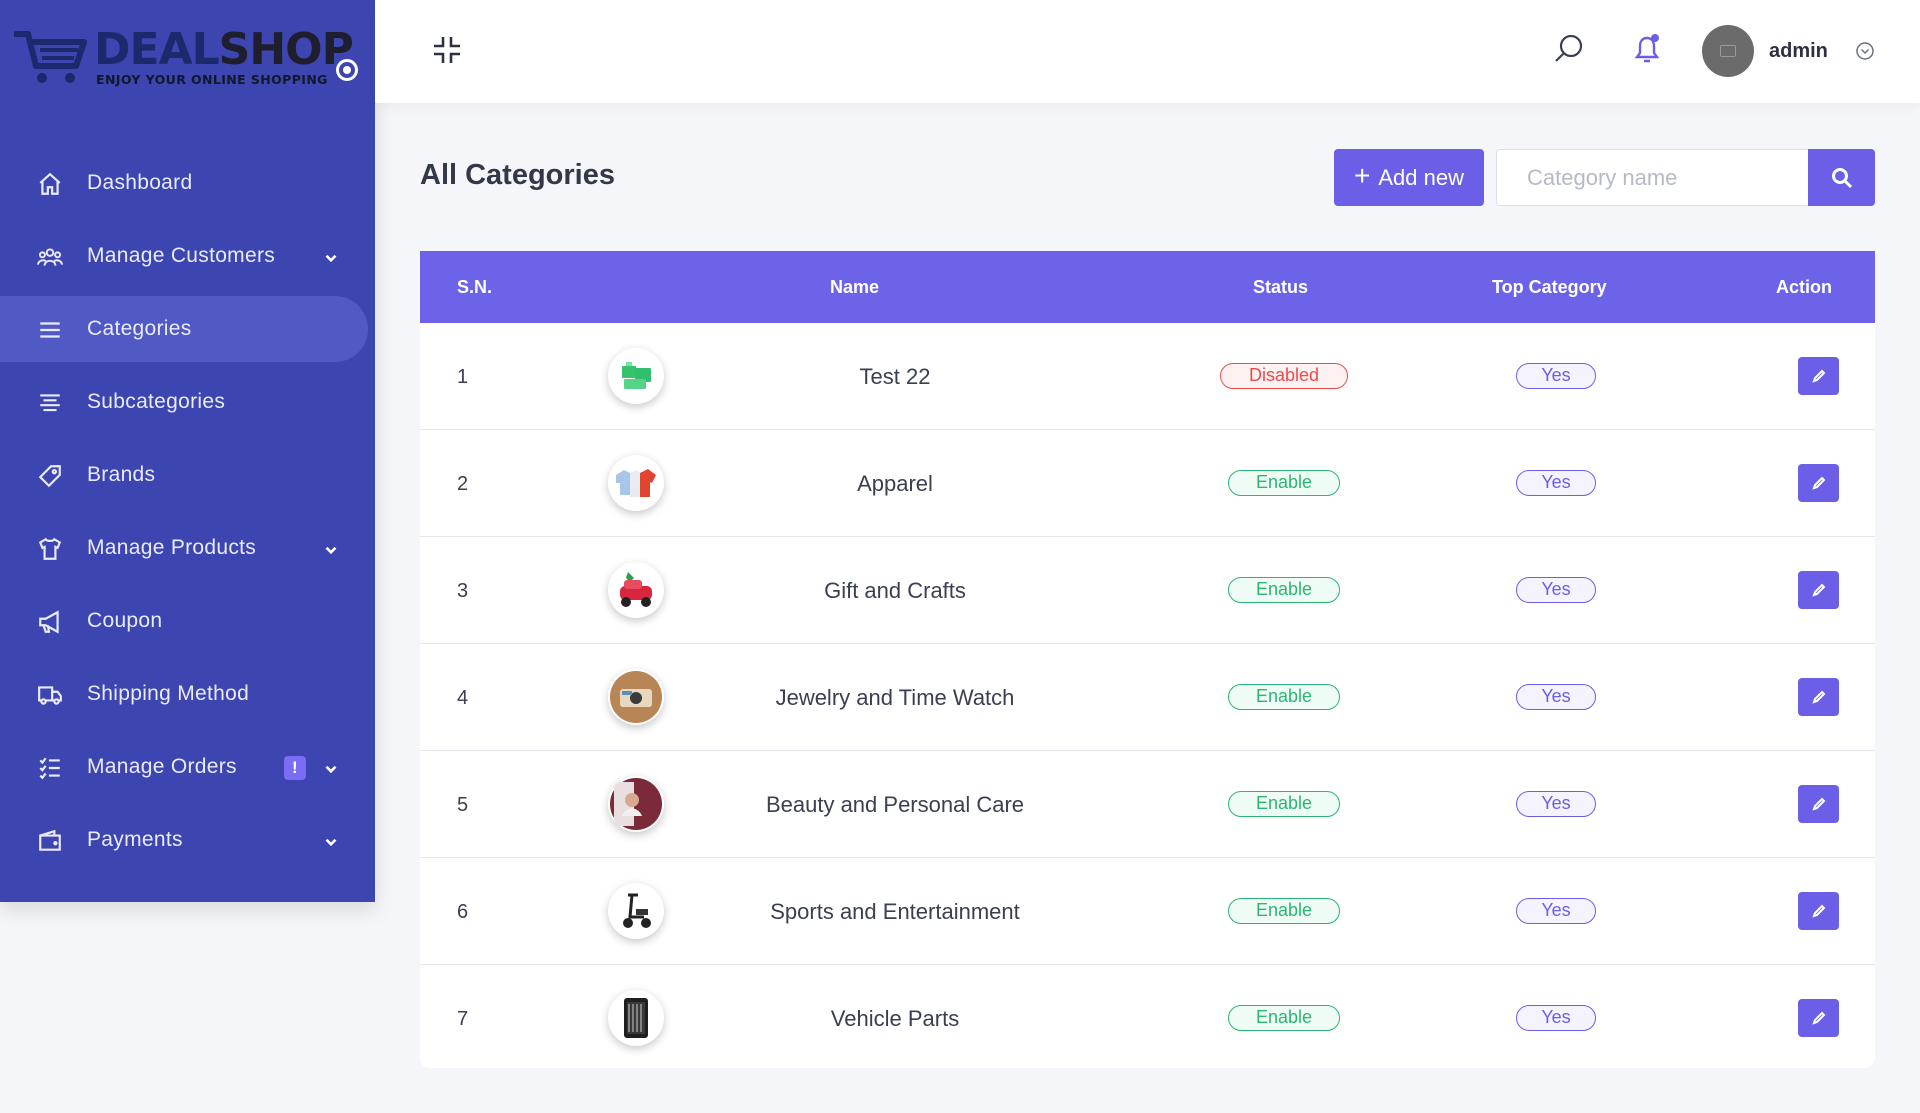  What do you see at coordinates (347, 70) in the screenshot?
I see `sidebar-toggle-radio` at bounding box center [347, 70].